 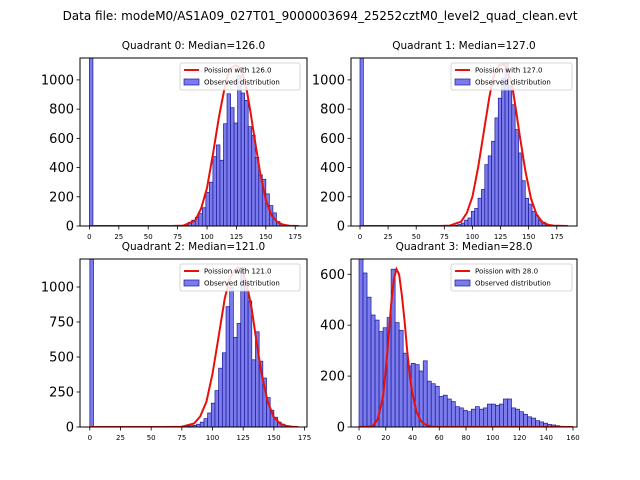 What do you see at coordinates (57, 80) in the screenshot?
I see `y-tick-label: 1000` at bounding box center [57, 80].